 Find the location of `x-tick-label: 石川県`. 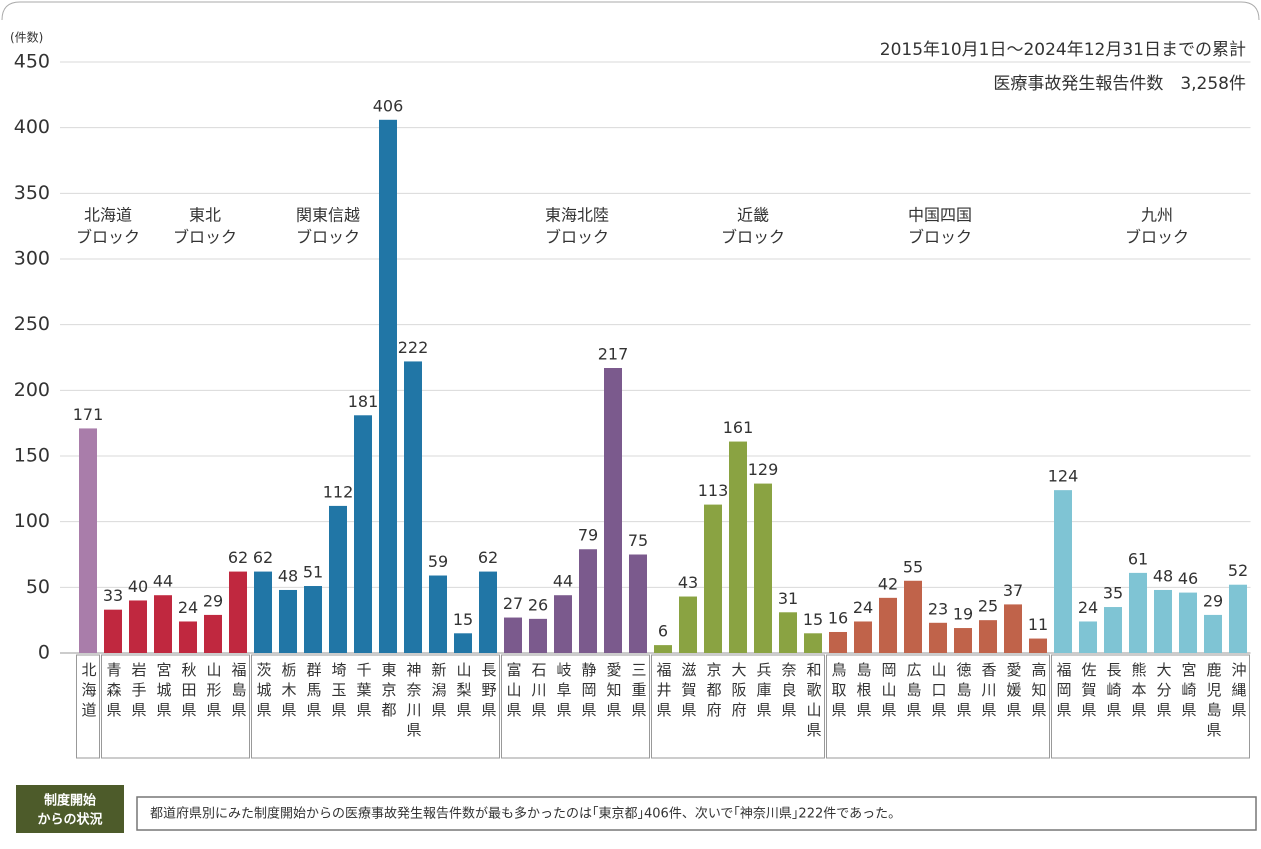

x-tick-label: 石川県 is located at coordinates (539, 692).